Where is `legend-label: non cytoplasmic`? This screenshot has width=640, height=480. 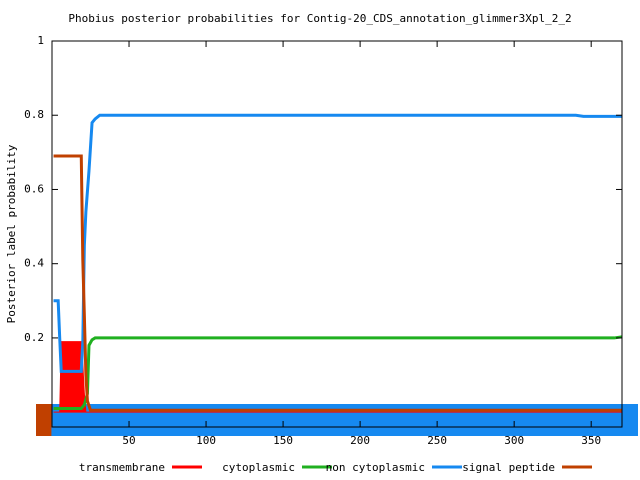
legend-label: non cytoplasmic is located at coordinates (375, 467).